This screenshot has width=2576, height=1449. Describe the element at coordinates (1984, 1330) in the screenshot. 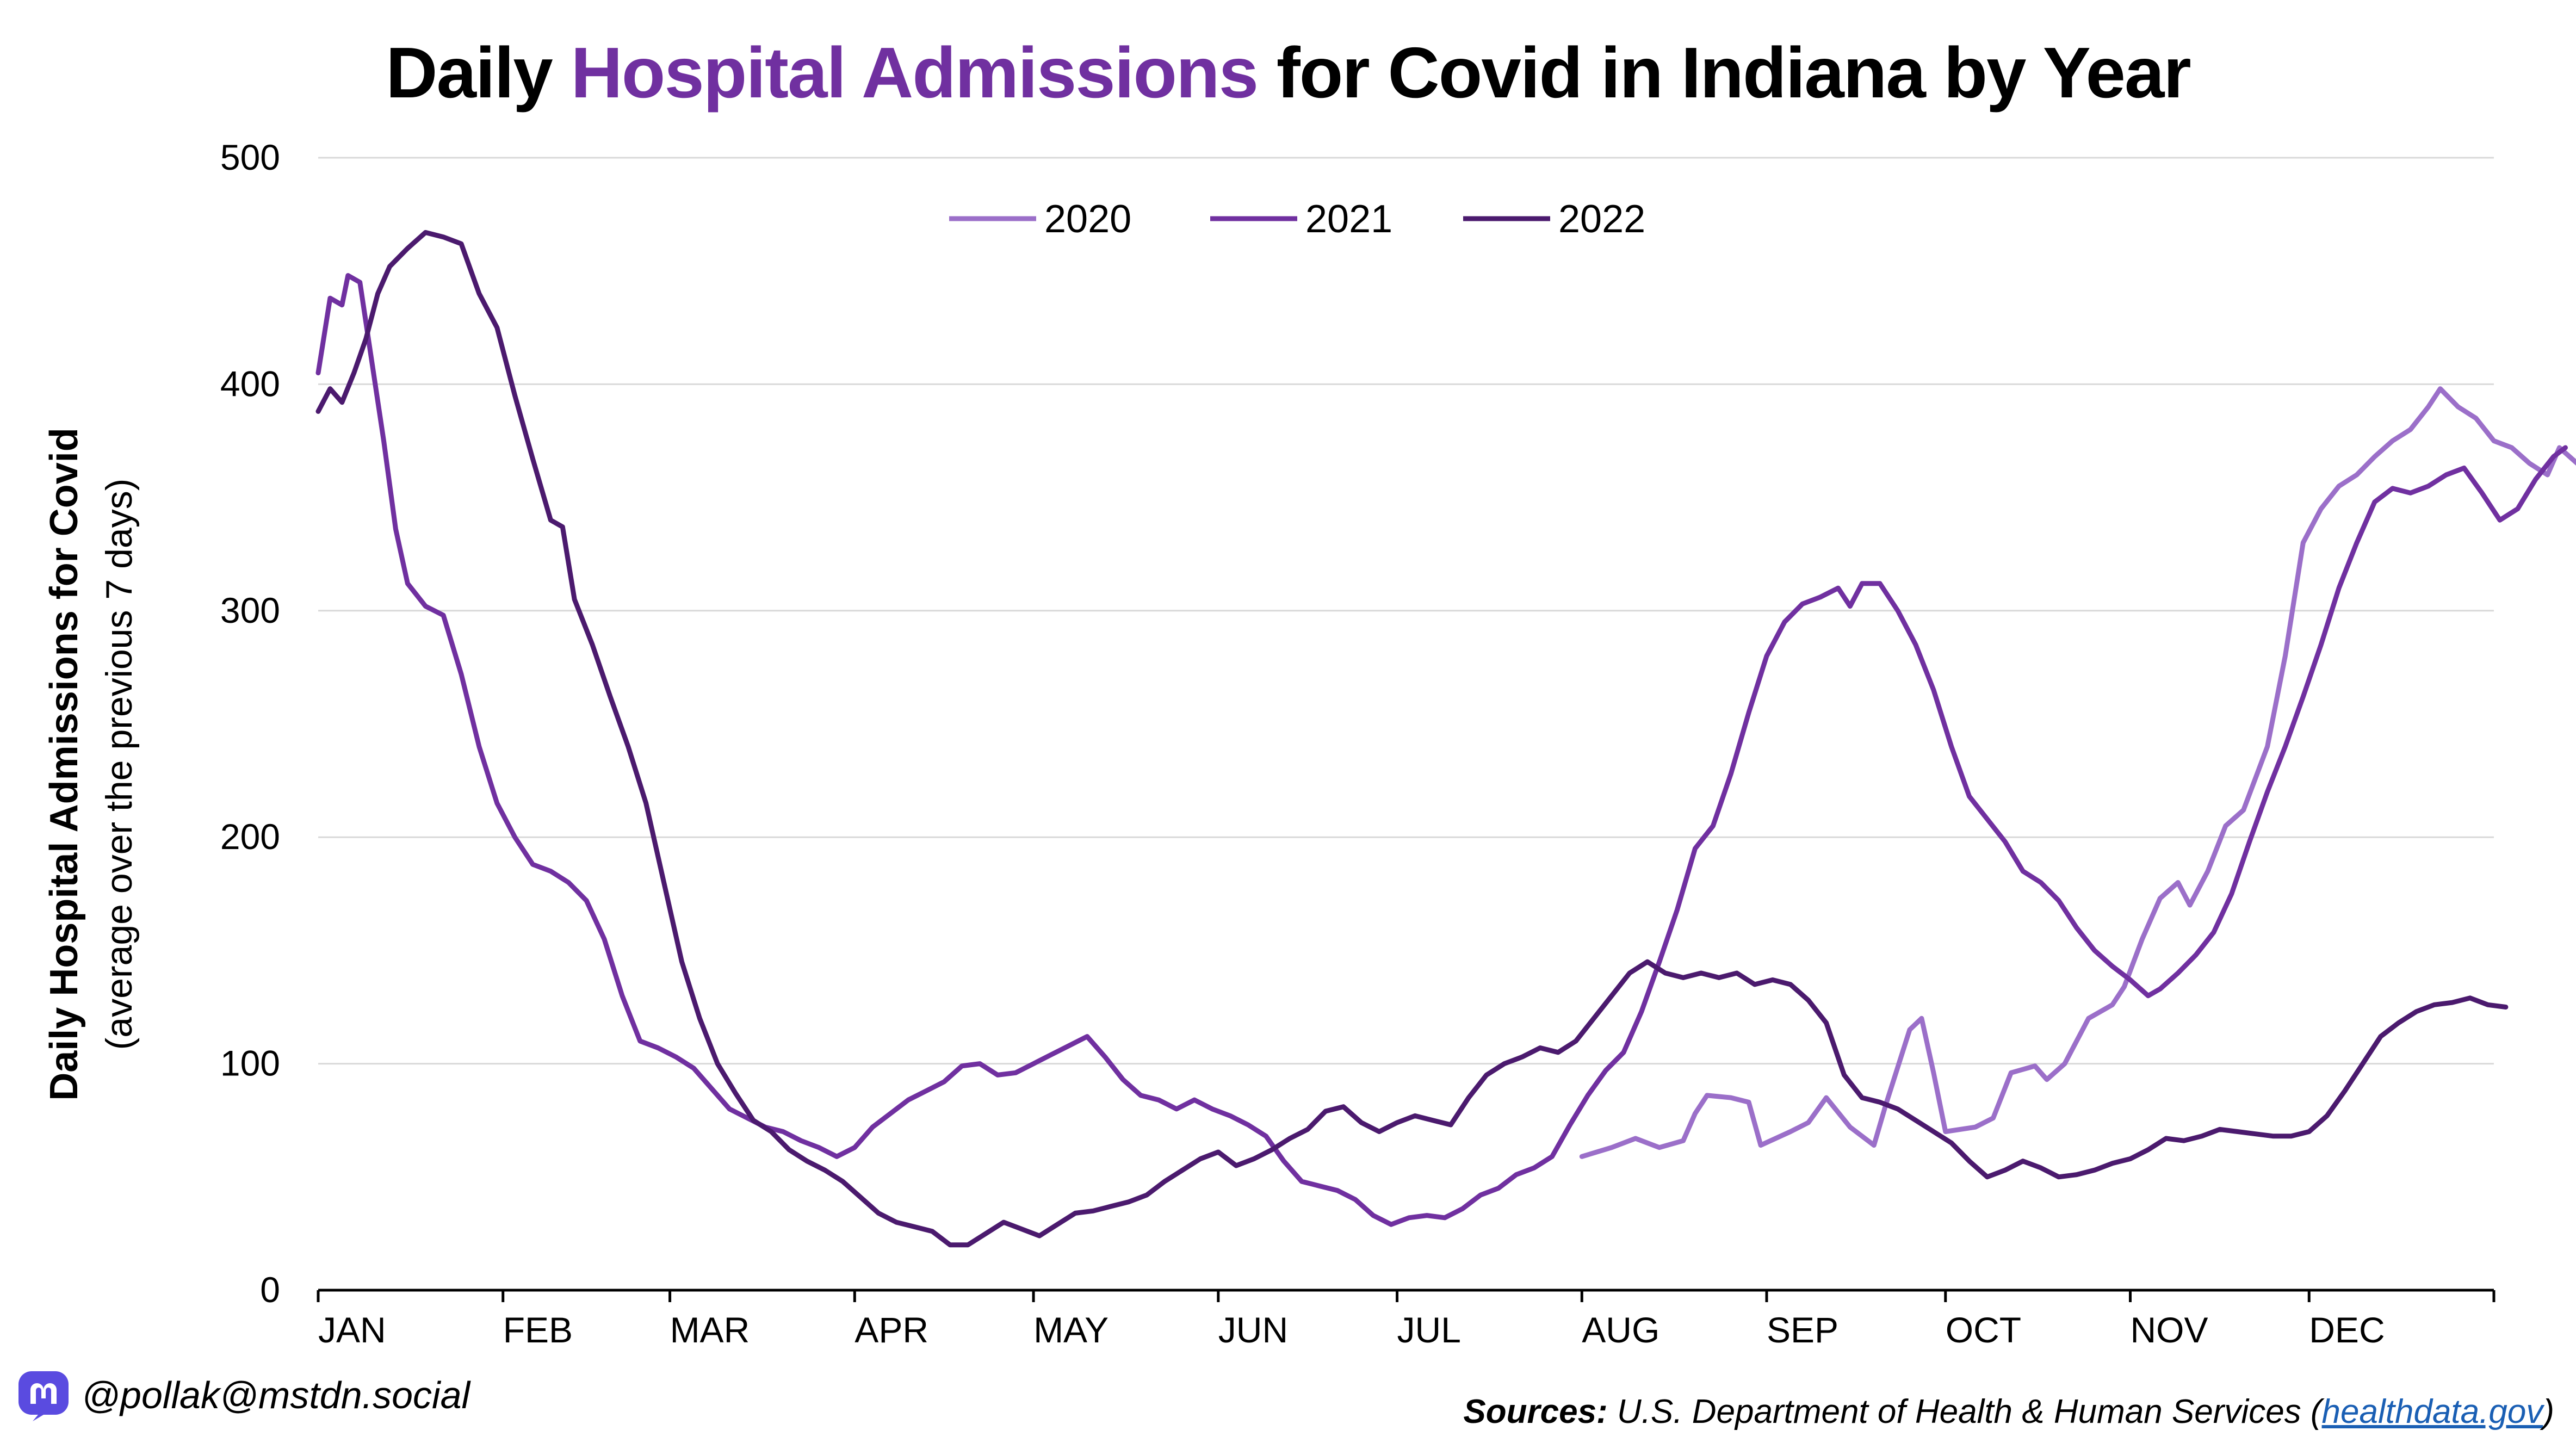

I see `x-tick-label: OCT` at that location.